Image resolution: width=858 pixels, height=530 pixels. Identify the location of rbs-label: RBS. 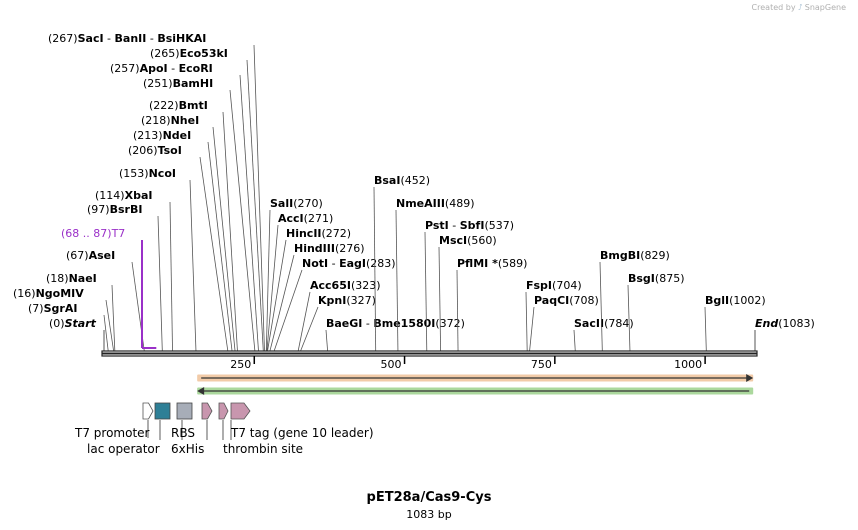
(183, 433).